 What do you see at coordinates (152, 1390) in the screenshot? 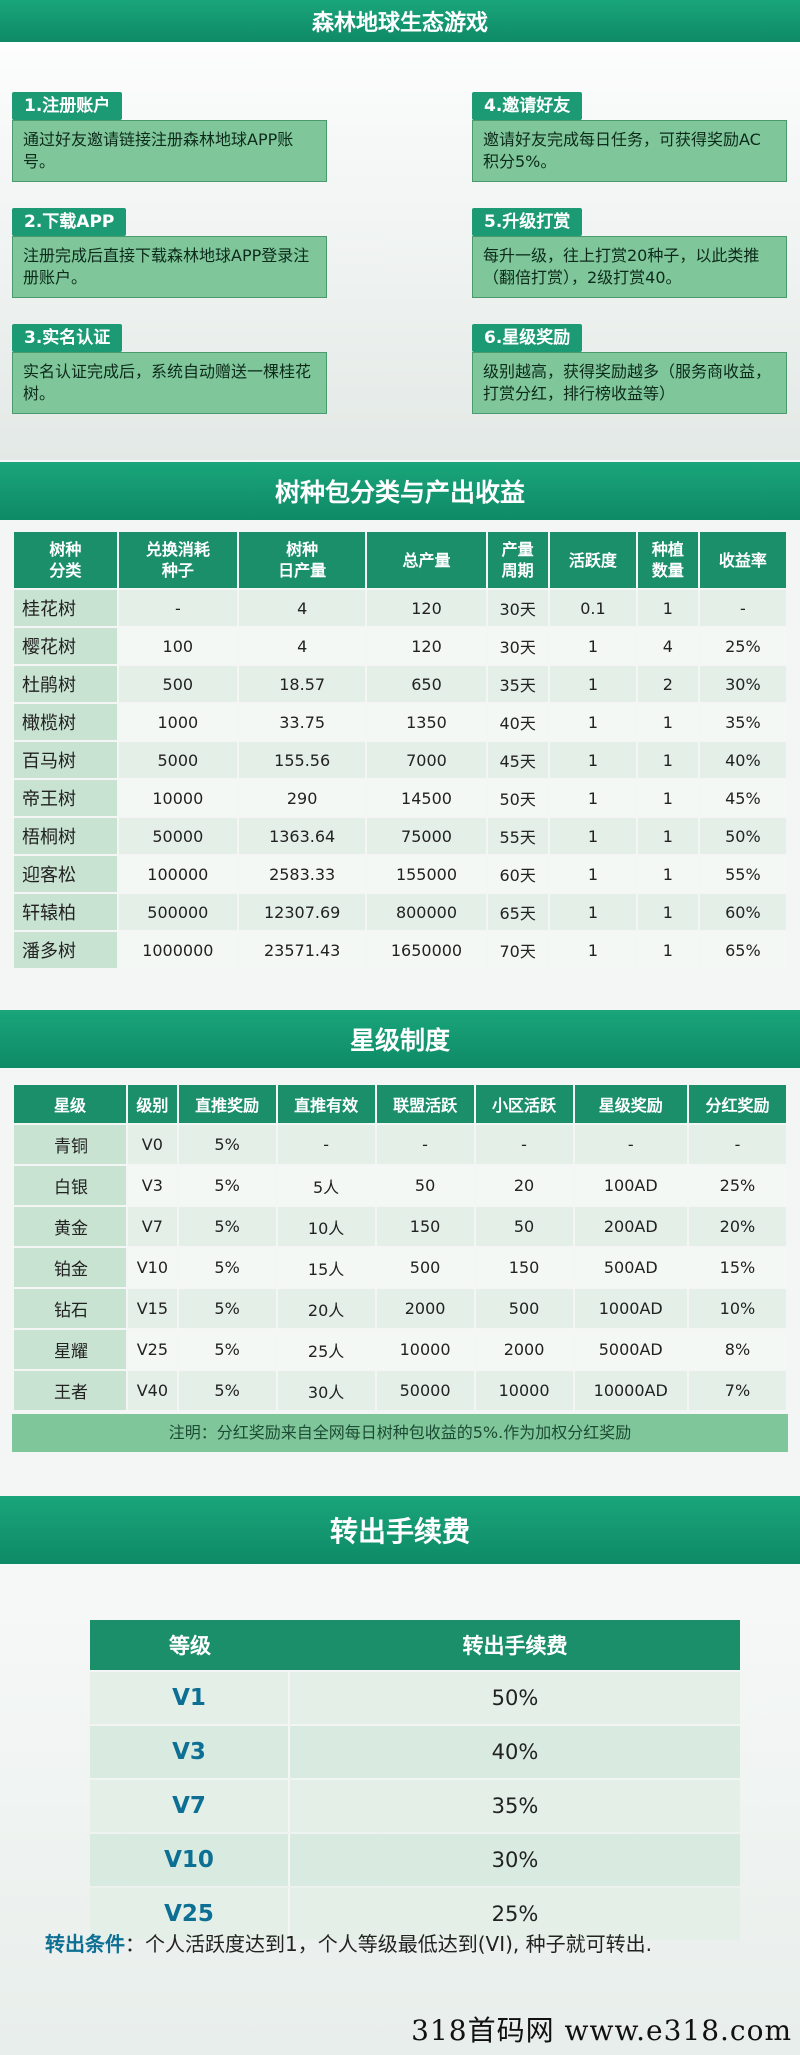
I see `table-cell: V40` at bounding box center [152, 1390].